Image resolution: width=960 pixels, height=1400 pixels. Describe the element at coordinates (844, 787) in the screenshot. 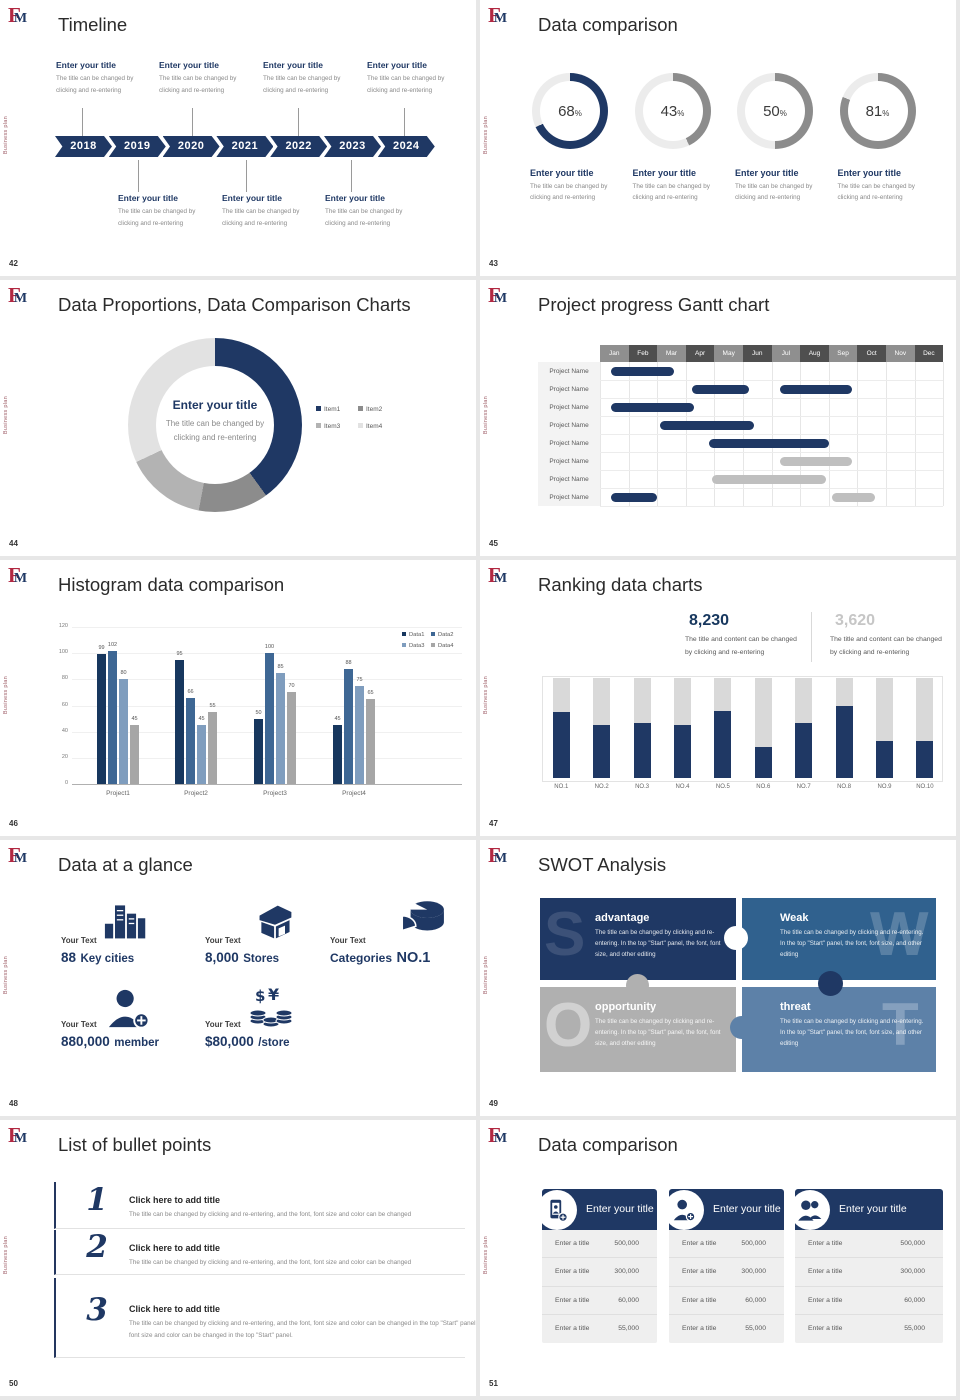

I see `ranking-bar-label: NO.8` at that location.